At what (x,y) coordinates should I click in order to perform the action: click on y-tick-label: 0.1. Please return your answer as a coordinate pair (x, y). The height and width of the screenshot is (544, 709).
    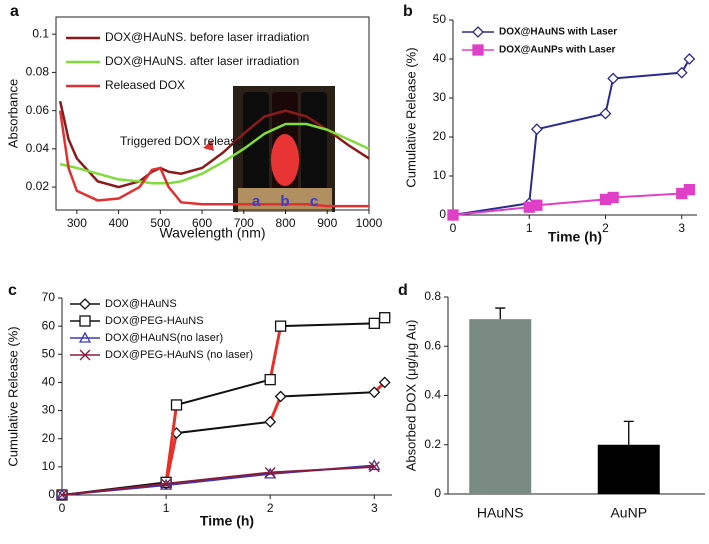
    Looking at the image, I should click on (40, 33).